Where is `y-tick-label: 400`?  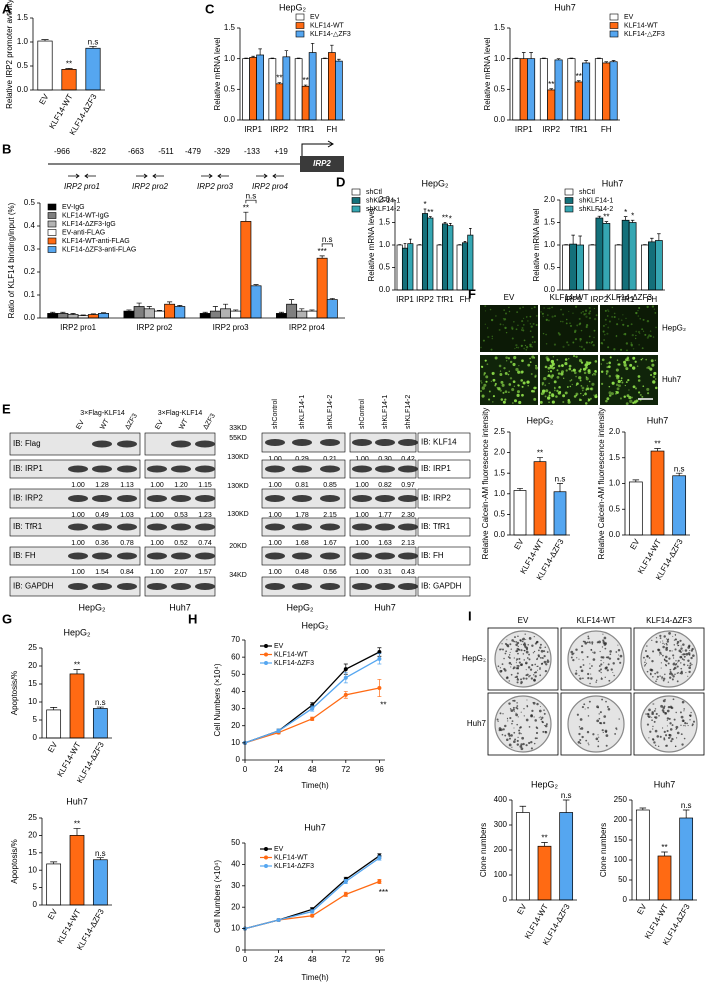
y-tick-label: 400 is located at coordinates (501, 799).